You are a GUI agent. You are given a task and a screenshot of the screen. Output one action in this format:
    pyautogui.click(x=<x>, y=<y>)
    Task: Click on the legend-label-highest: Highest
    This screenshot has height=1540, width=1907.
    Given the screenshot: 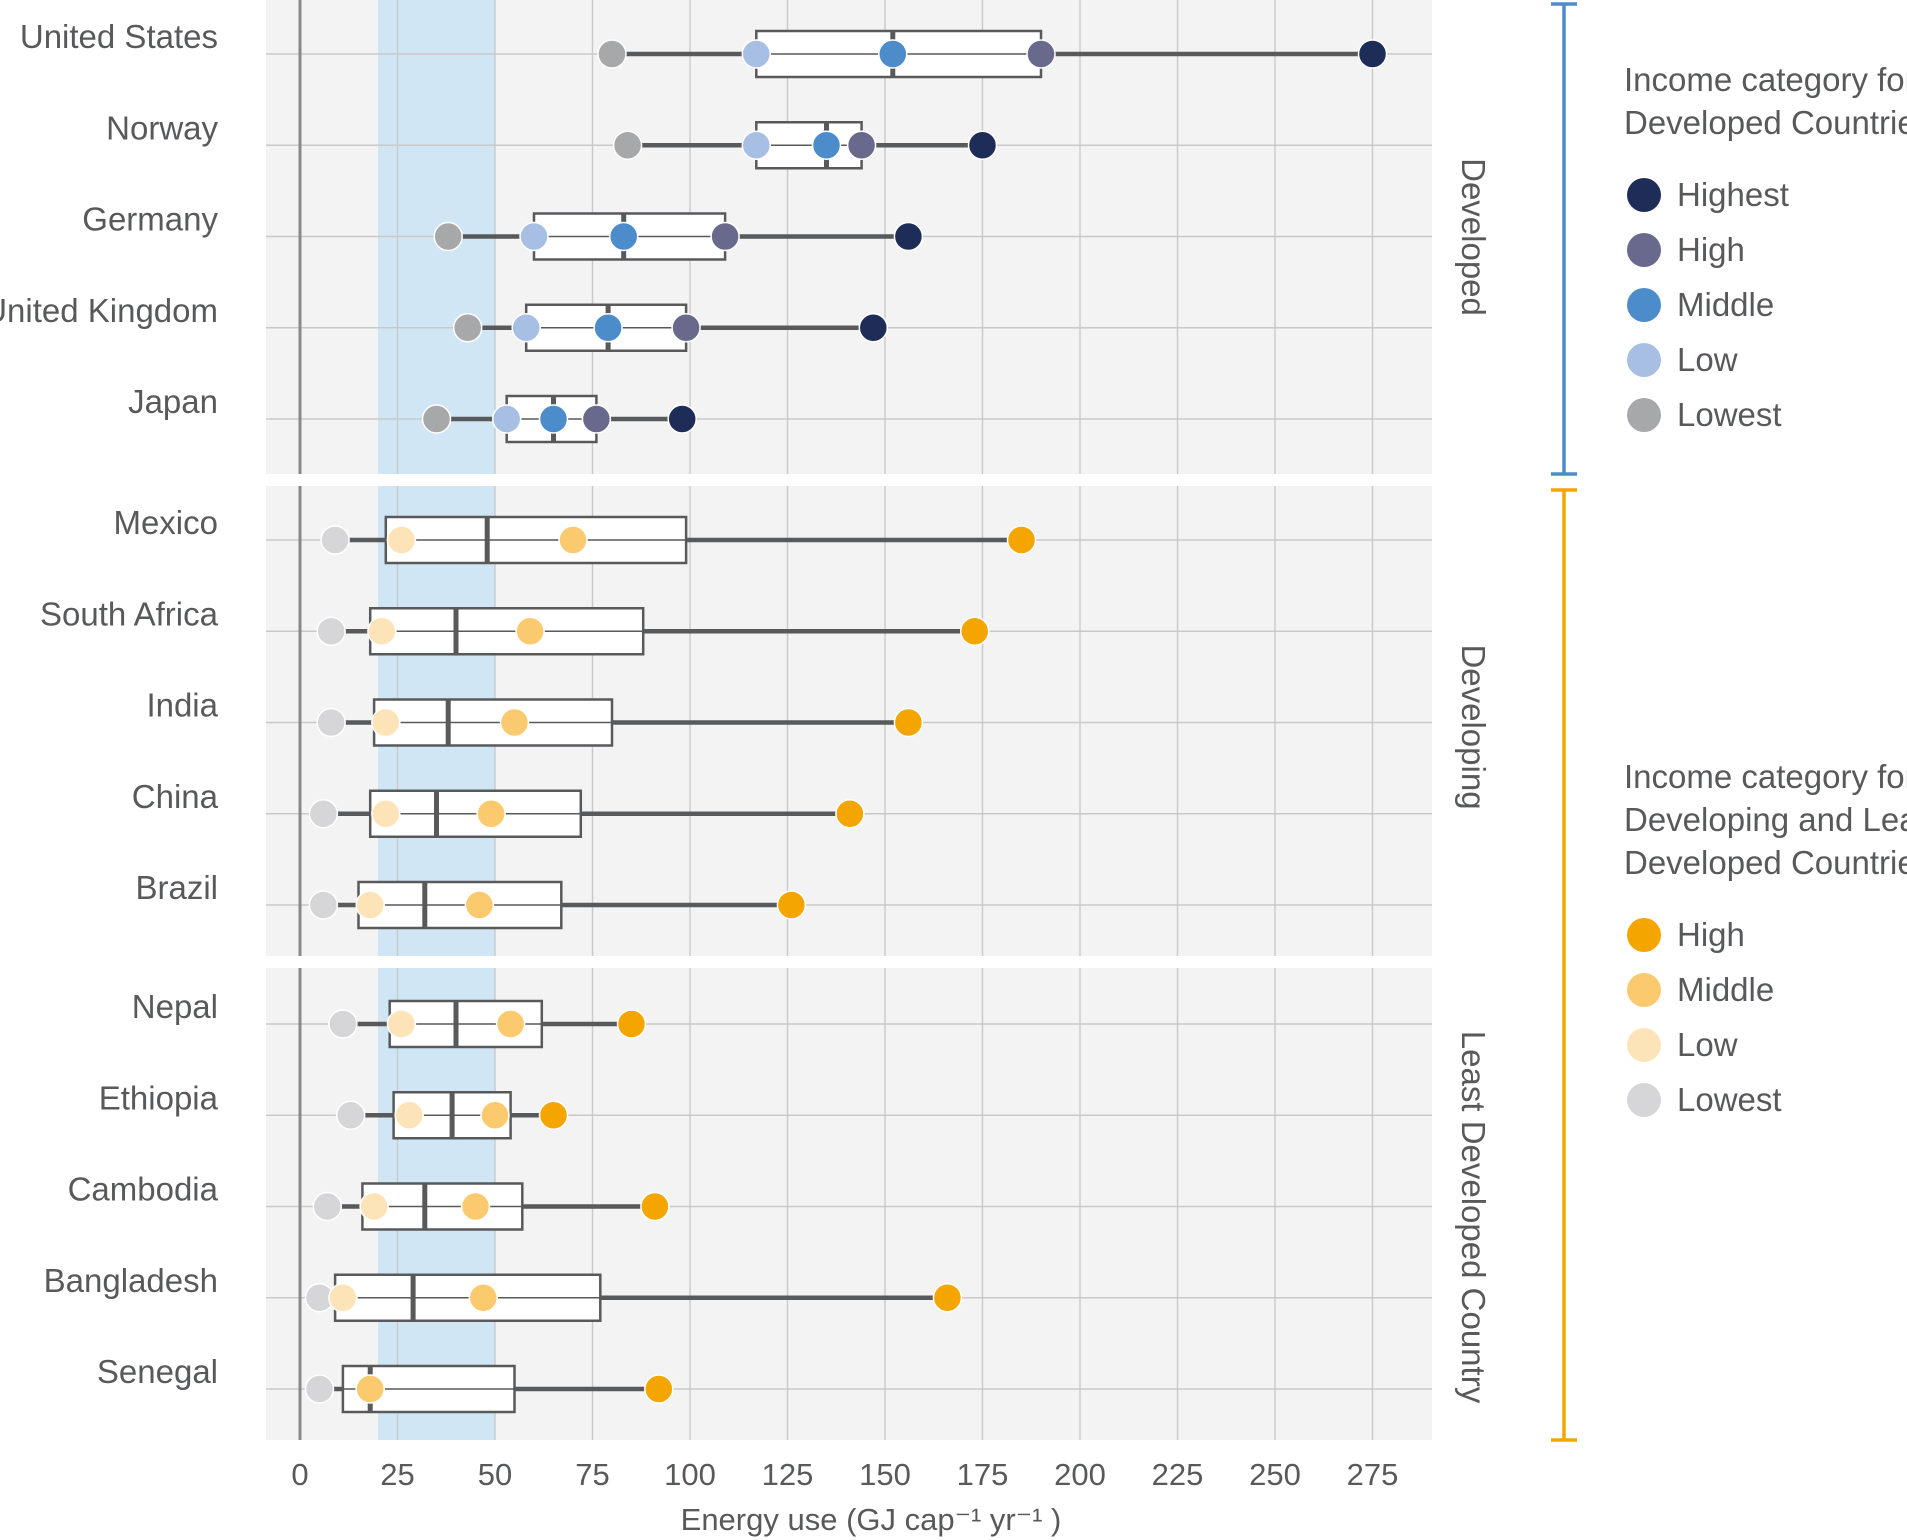 What is the action you would take?
    pyautogui.click(x=1733, y=194)
    